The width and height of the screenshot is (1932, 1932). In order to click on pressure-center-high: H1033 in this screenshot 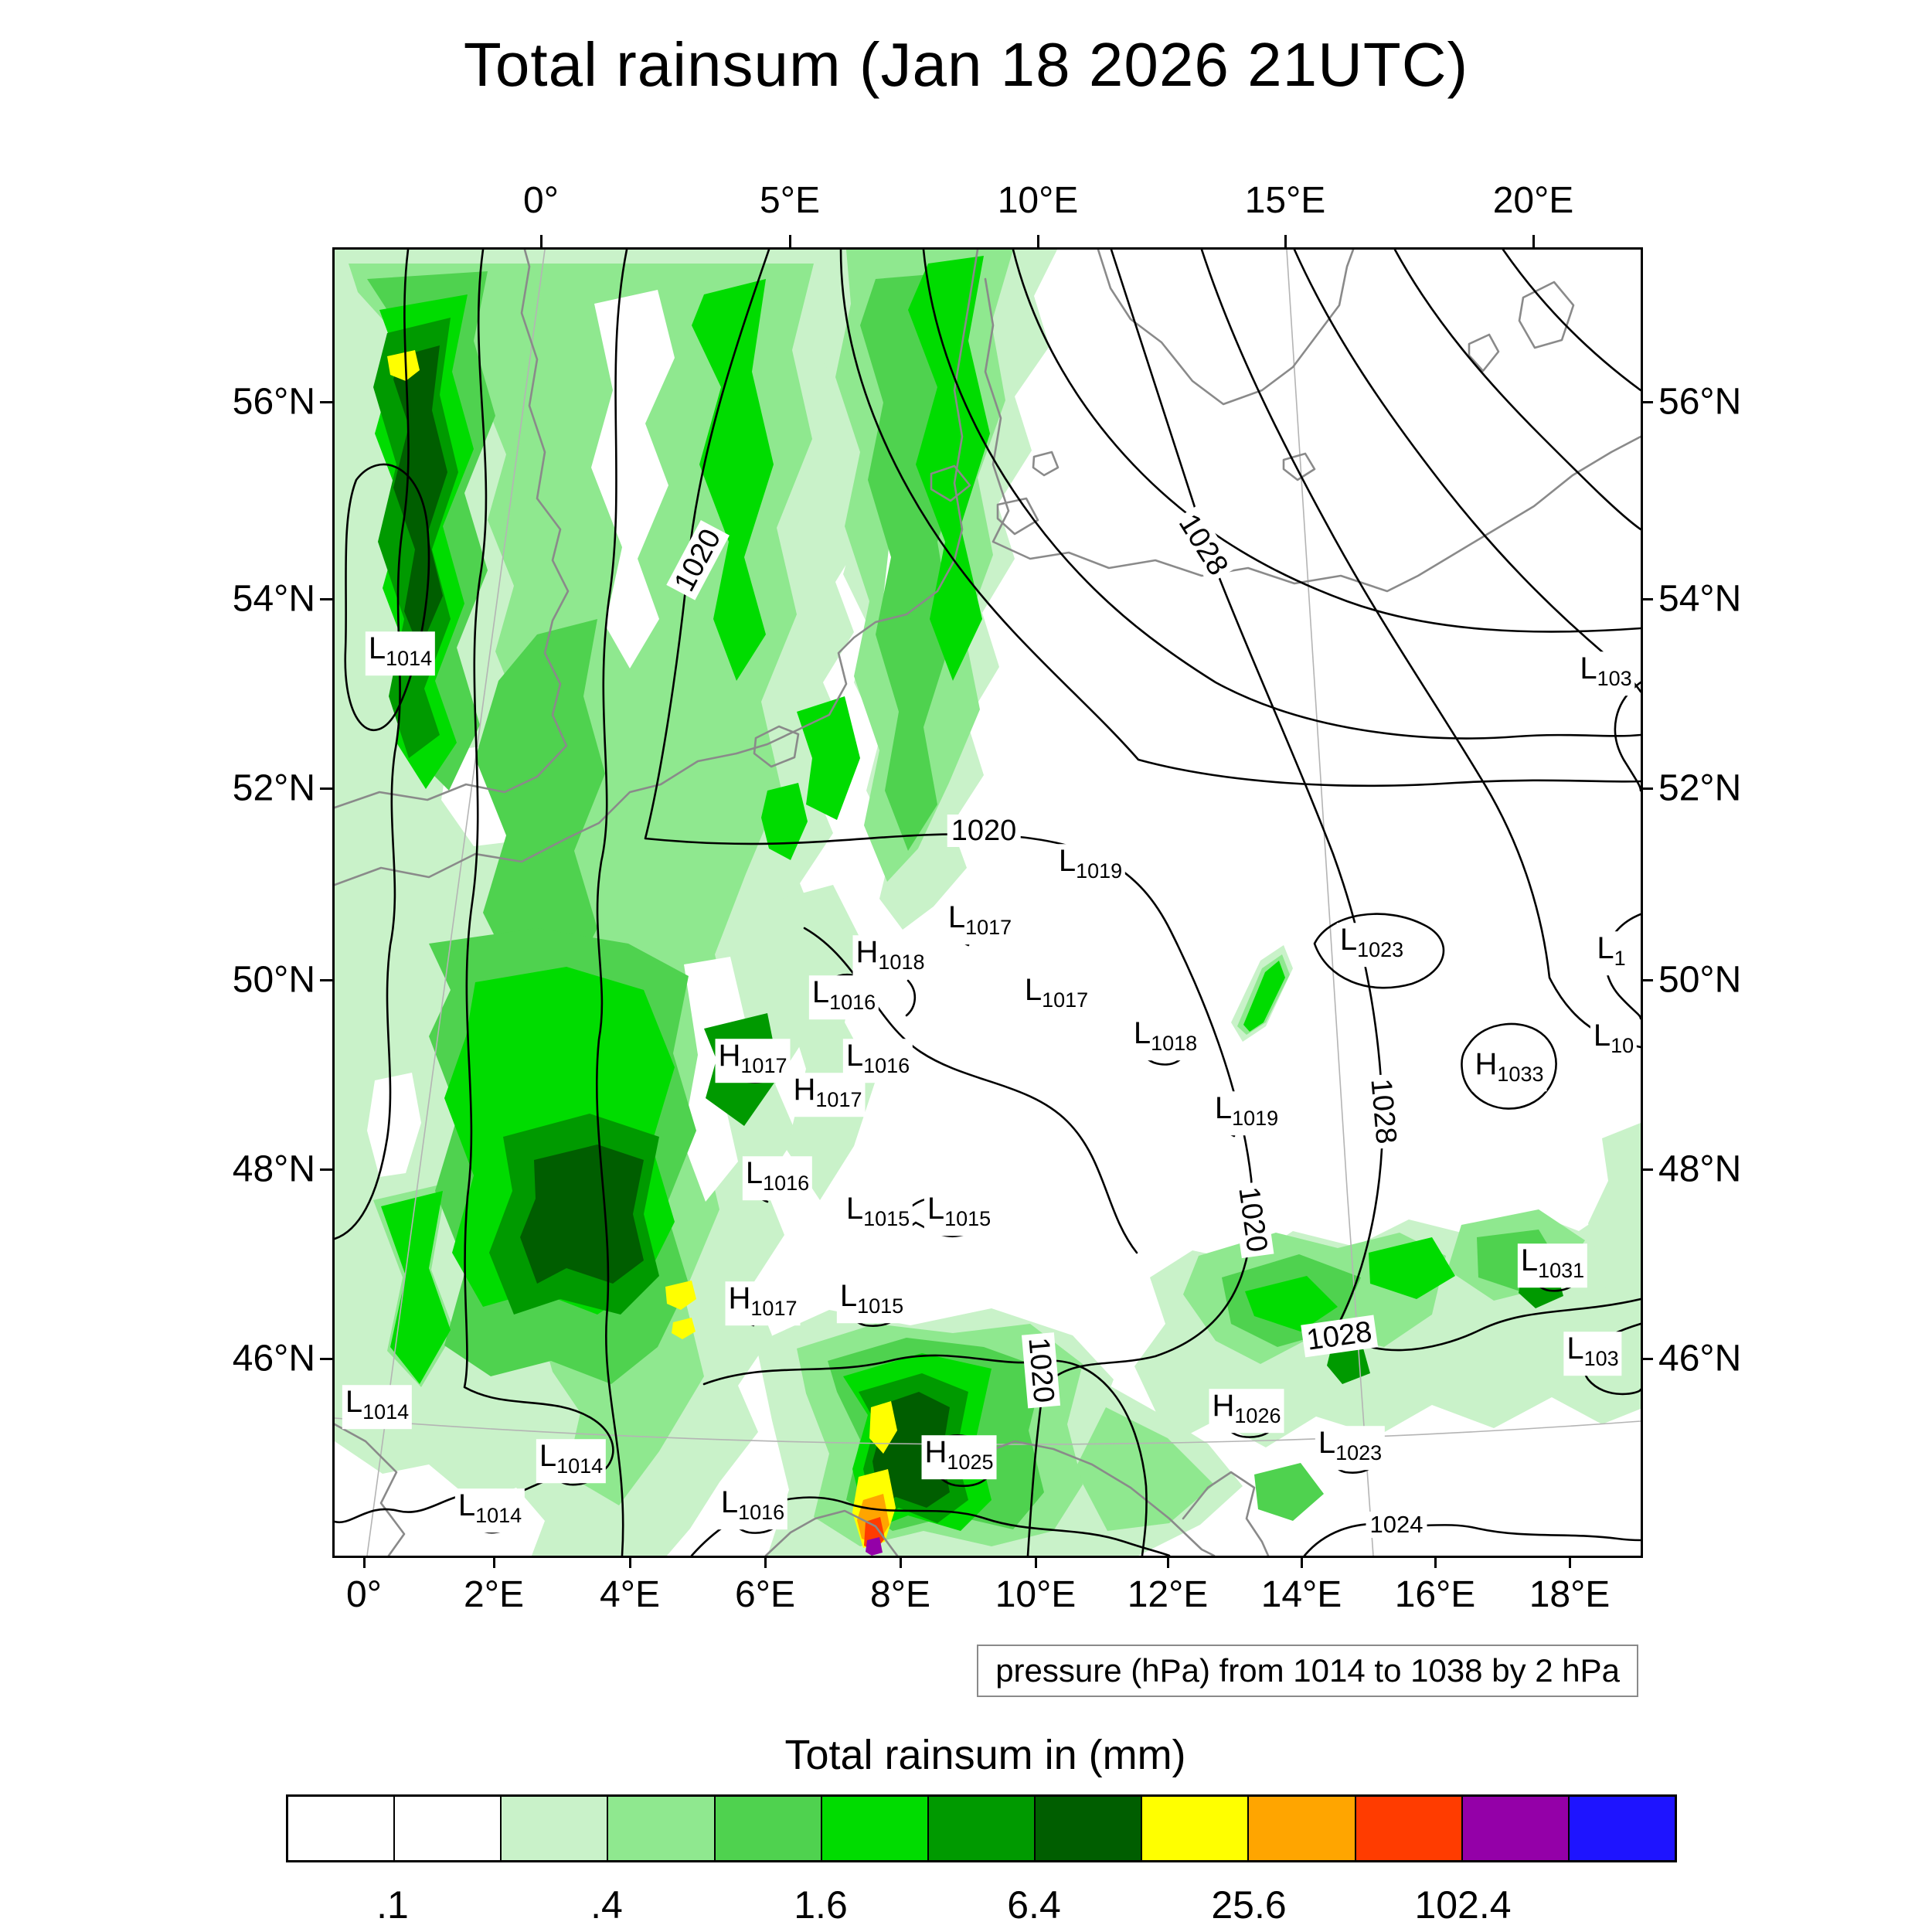, I will do `click(1509, 1070)`.